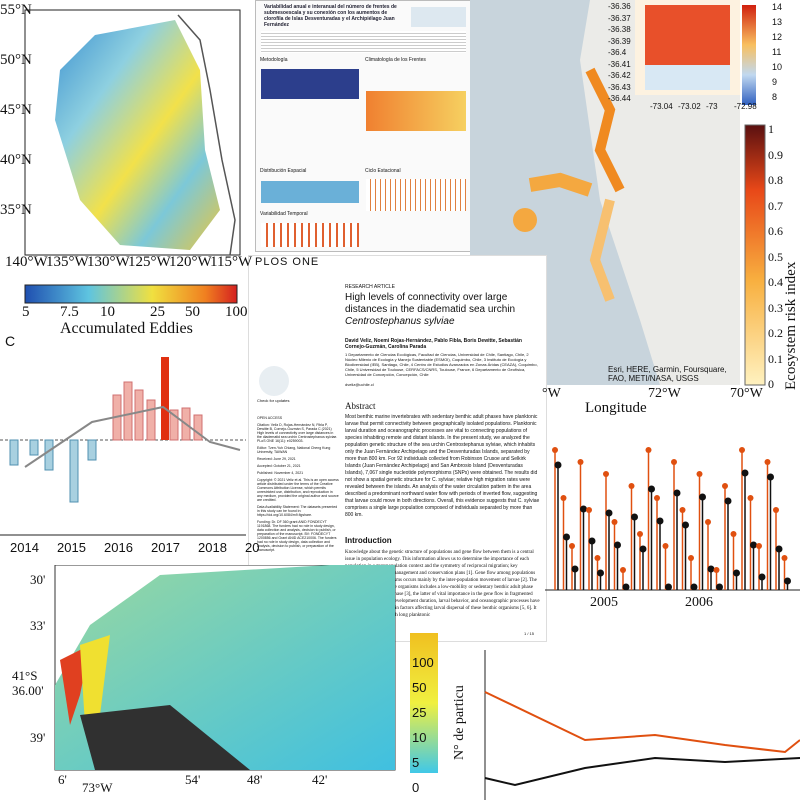 This screenshot has width=800, height=800. Describe the element at coordinates (616, 408) in the screenshot. I see `x-axis-label: Longitude` at that location.